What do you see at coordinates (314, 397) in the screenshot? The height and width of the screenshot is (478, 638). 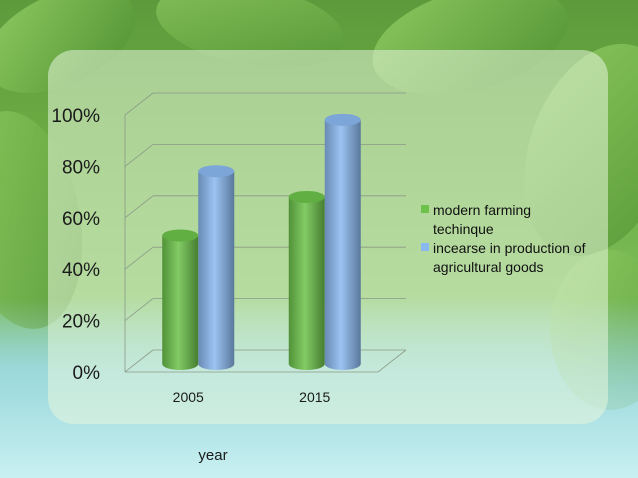 I see `x-tick-label: 2015` at bounding box center [314, 397].